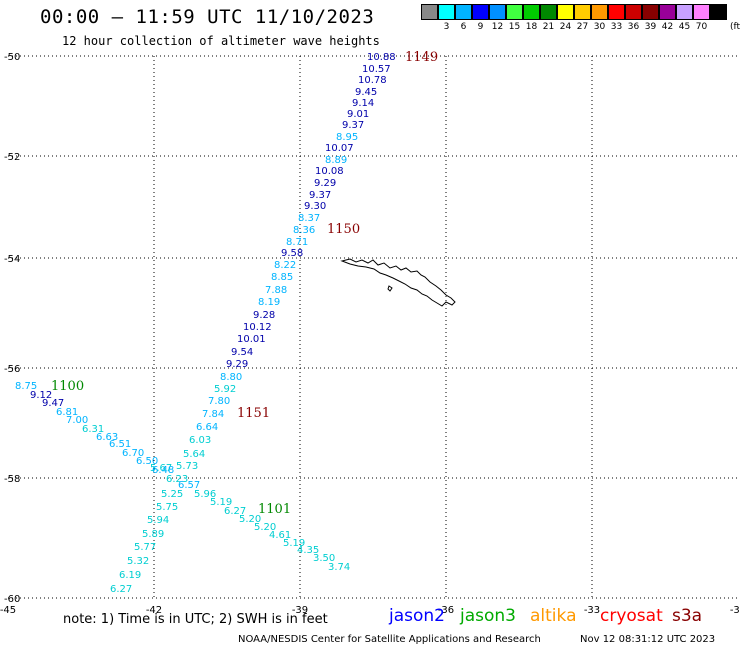  Describe the element at coordinates (12, 479) in the screenshot. I see `lat-tick-label: -58` at that location.